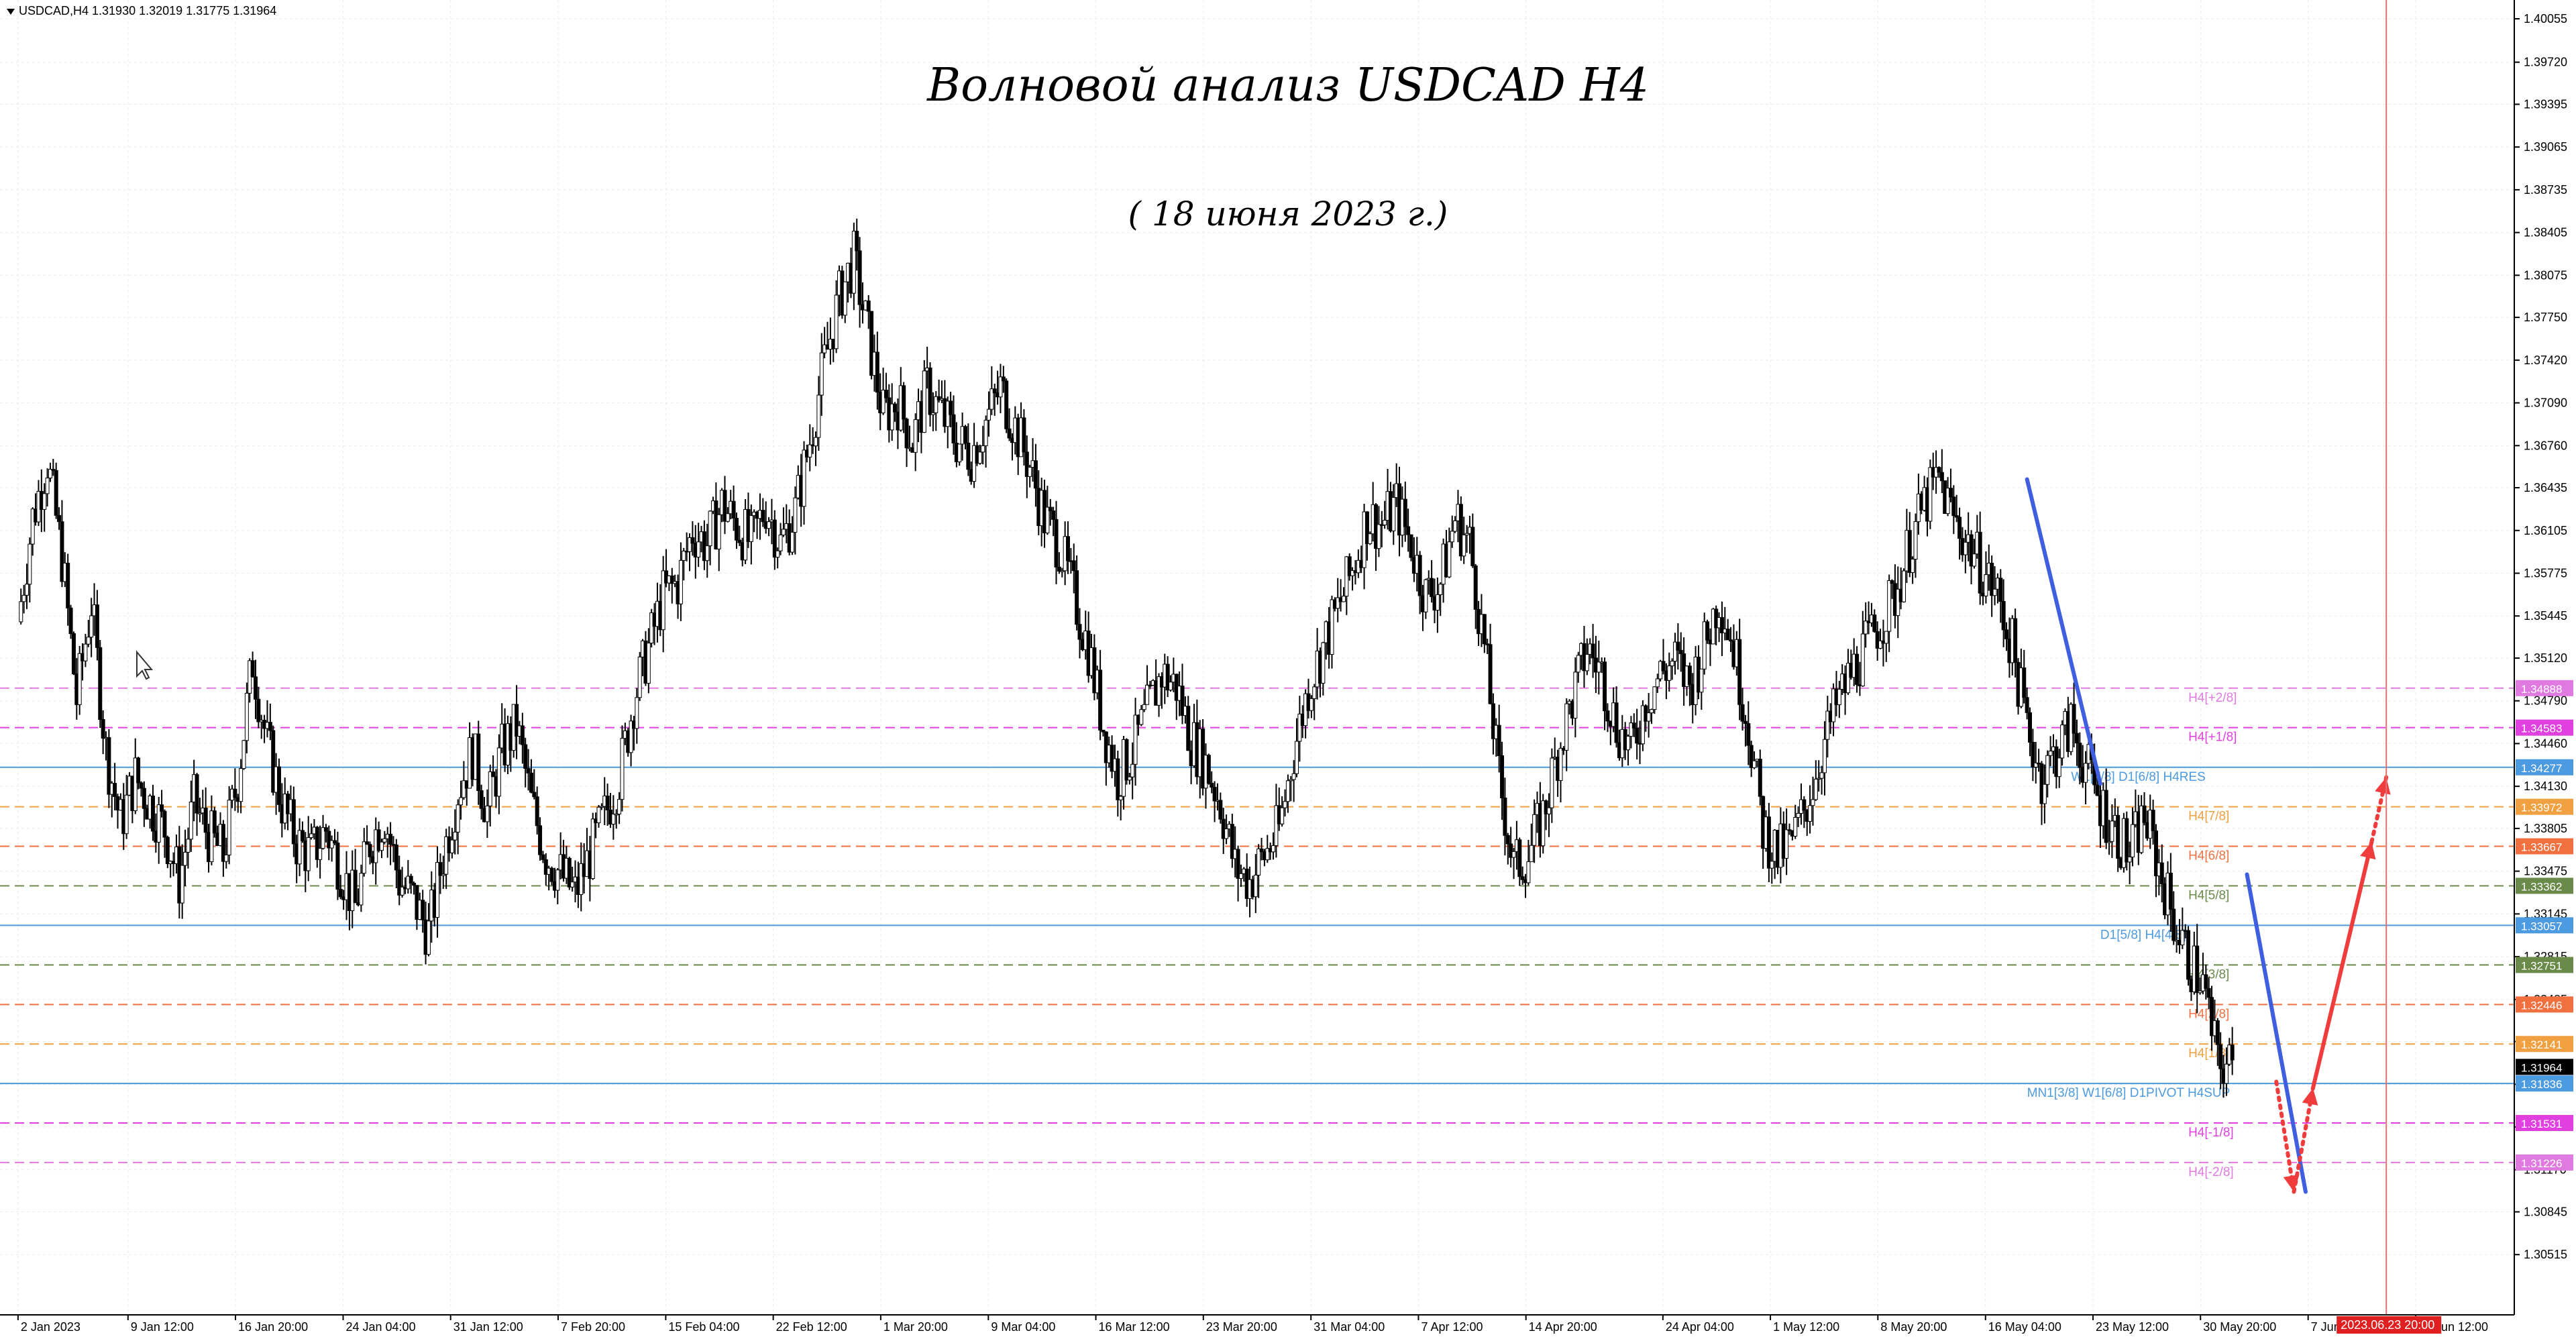  Describe the element at coordinates (2545, 828) in the screenshot. I see `y-tick-label: 1.33805` at that location.